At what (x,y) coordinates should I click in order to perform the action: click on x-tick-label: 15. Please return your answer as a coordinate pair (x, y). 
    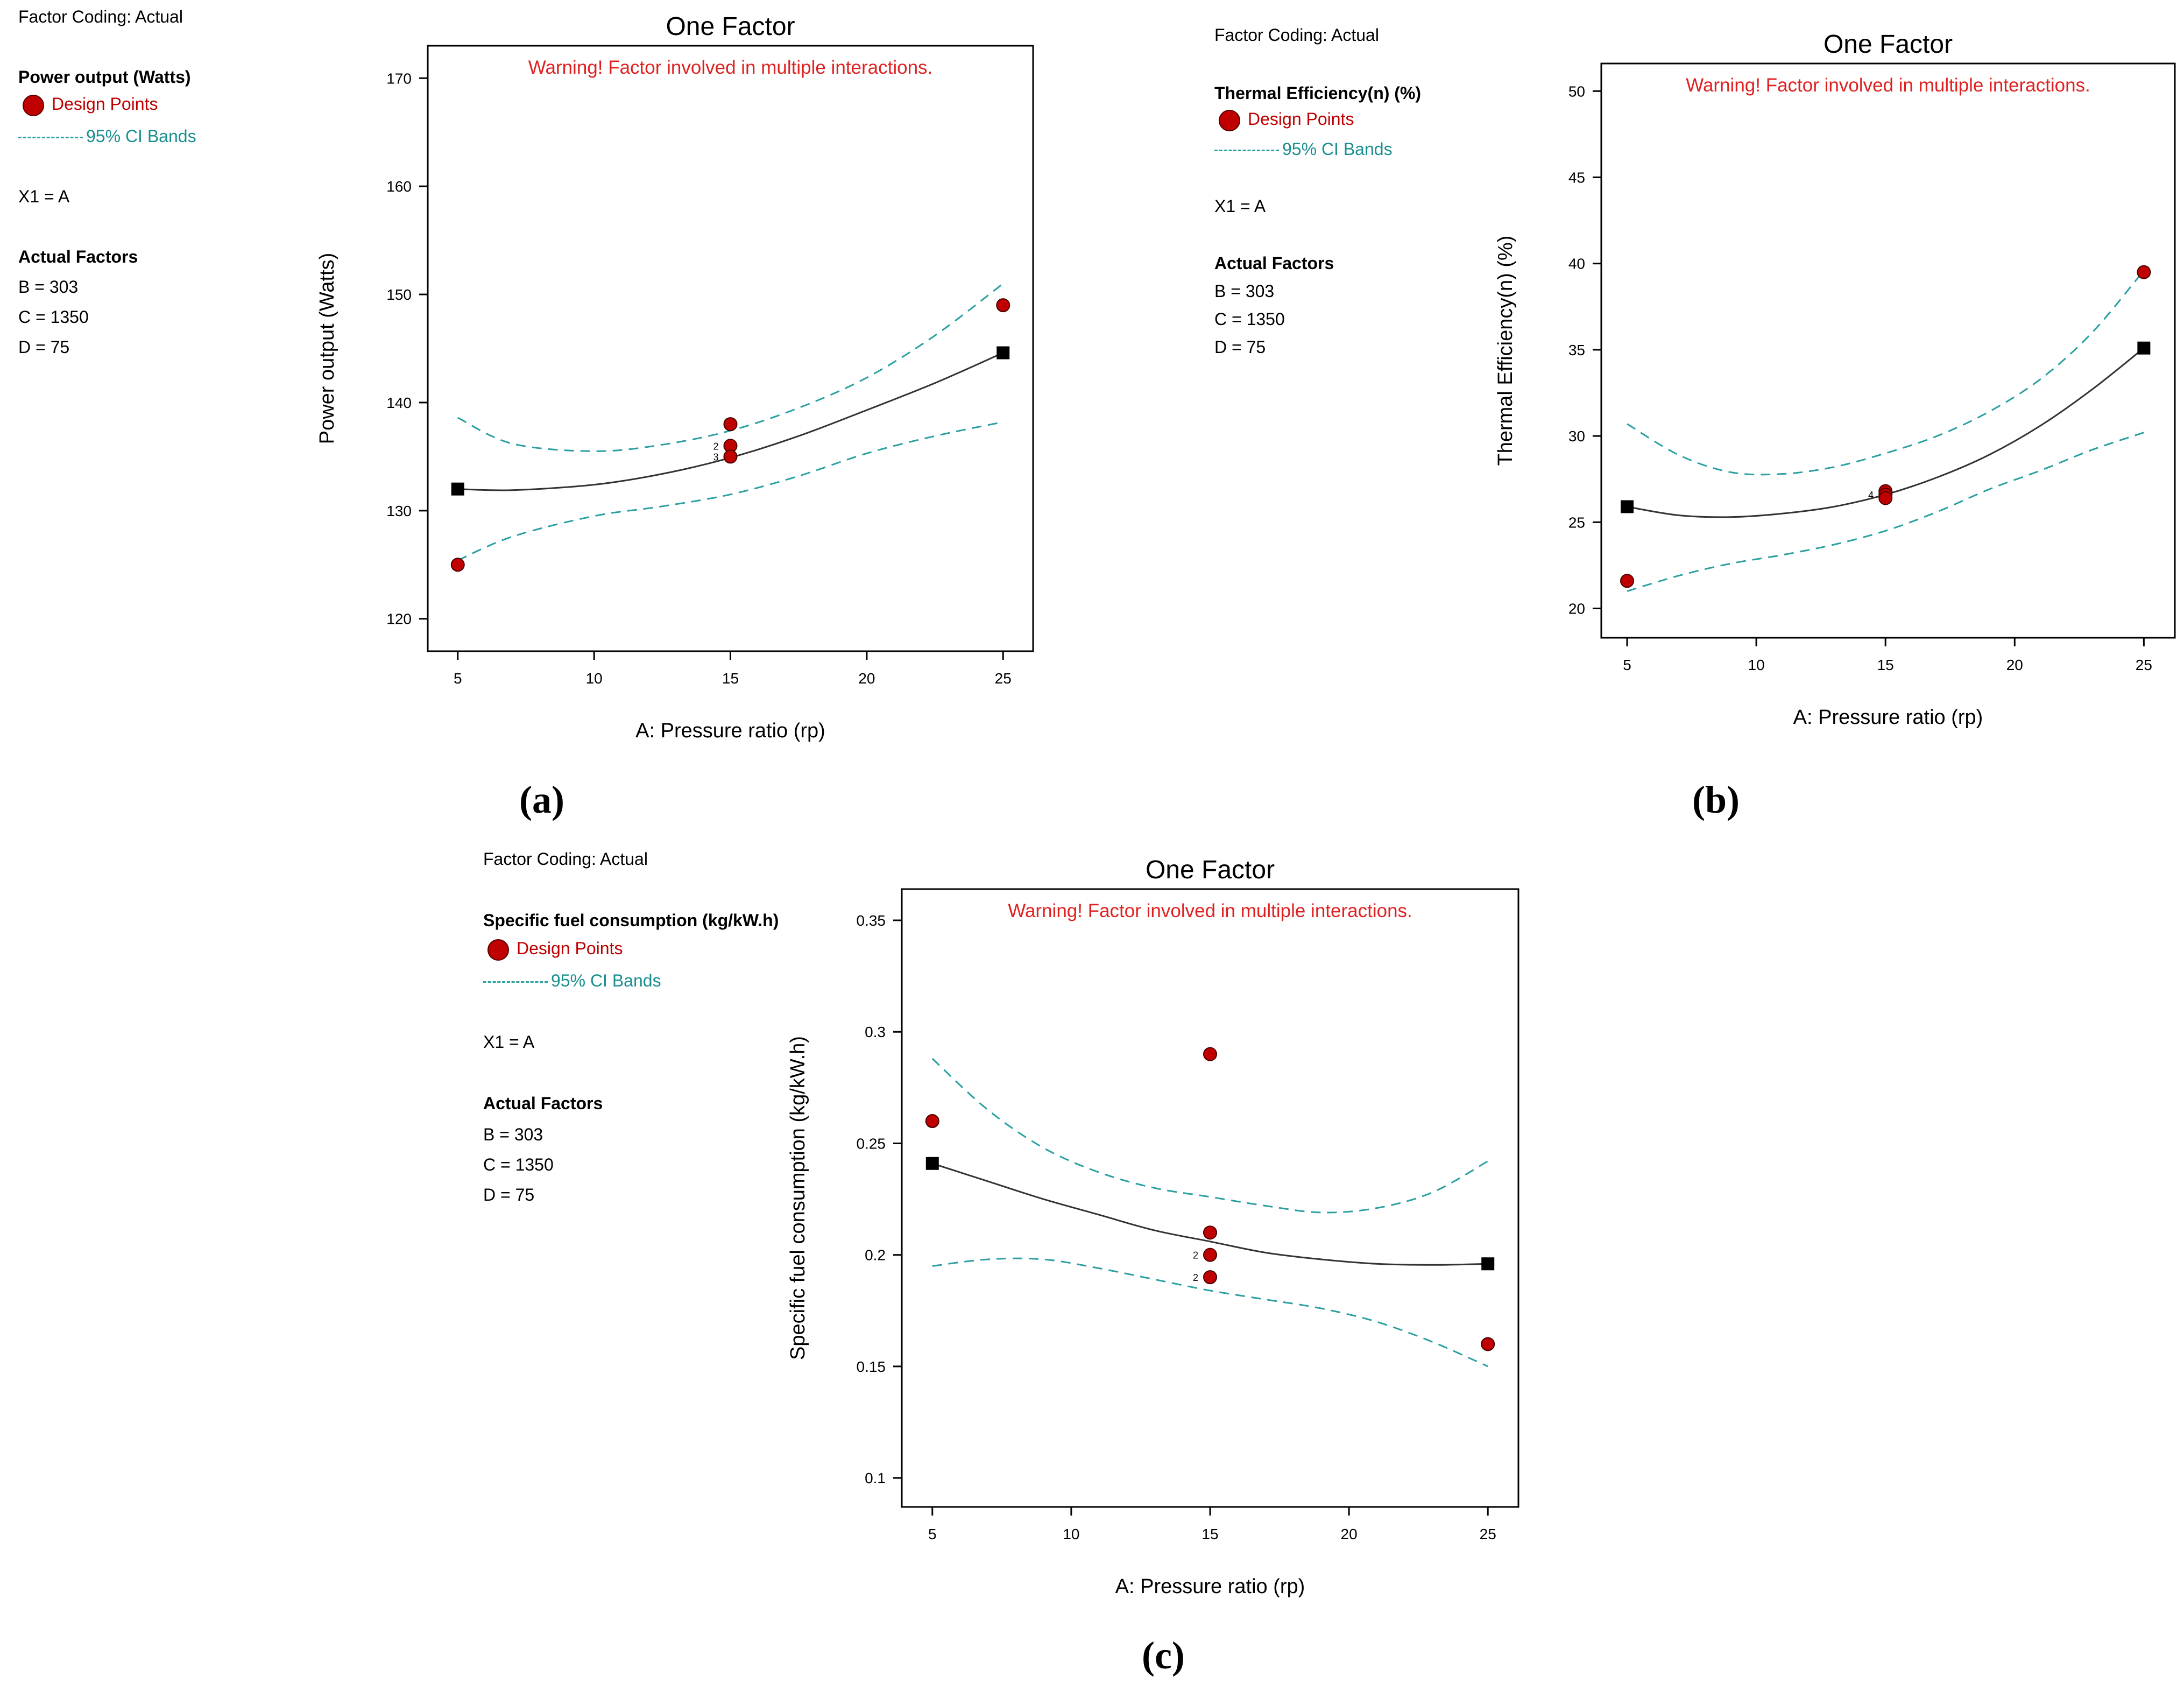
    Looking at the image, I should click on (1886, 665).